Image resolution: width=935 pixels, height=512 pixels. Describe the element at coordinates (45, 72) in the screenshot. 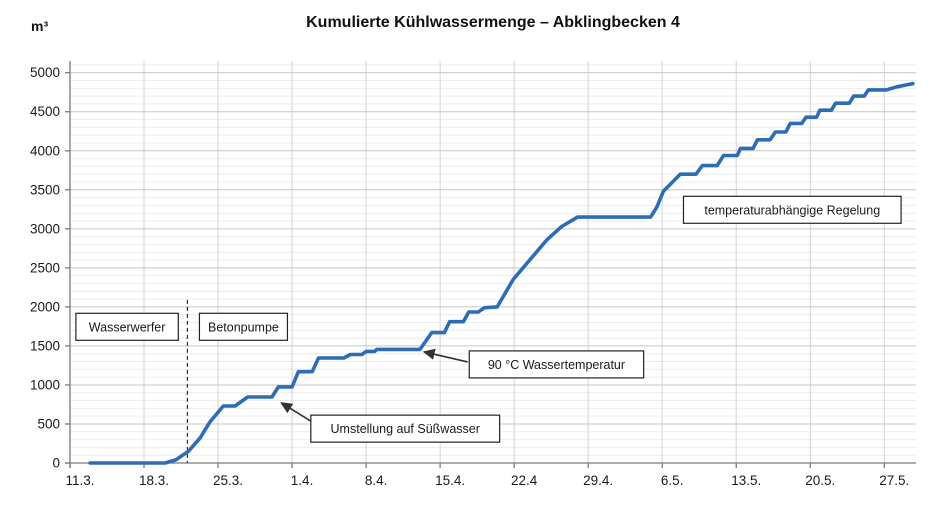

I see `y-tick-label: 5000` at that location.